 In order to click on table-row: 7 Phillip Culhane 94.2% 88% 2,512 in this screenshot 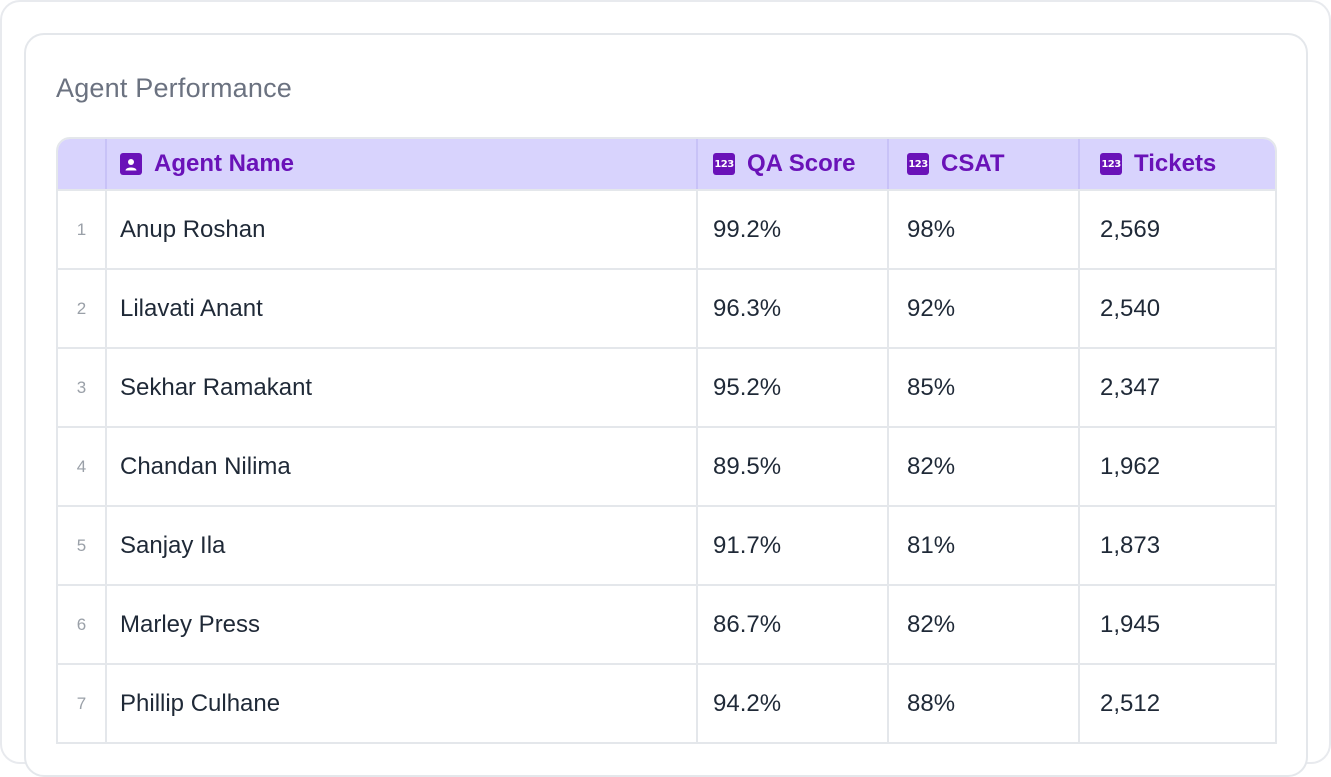, I will do `click(666, 702)`.